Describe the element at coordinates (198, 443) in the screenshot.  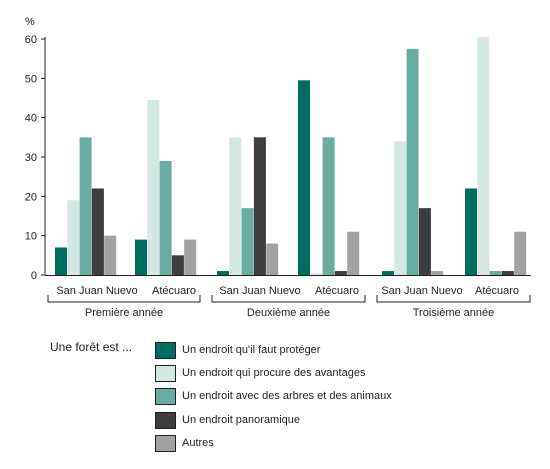
I see `legend-label: Autres` at that location.